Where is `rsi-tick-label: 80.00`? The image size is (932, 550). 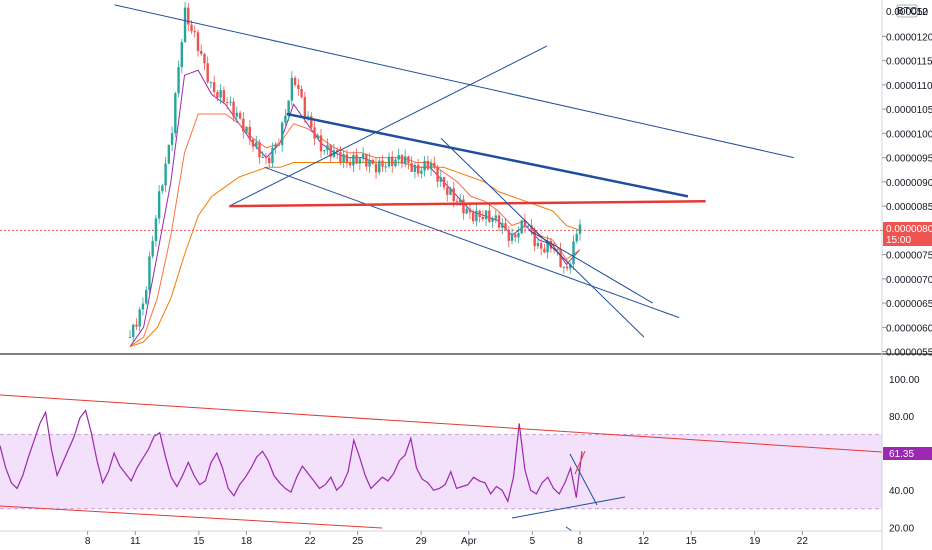 rsi-tick-label: 80.00 is located at coordinates (901, 417).